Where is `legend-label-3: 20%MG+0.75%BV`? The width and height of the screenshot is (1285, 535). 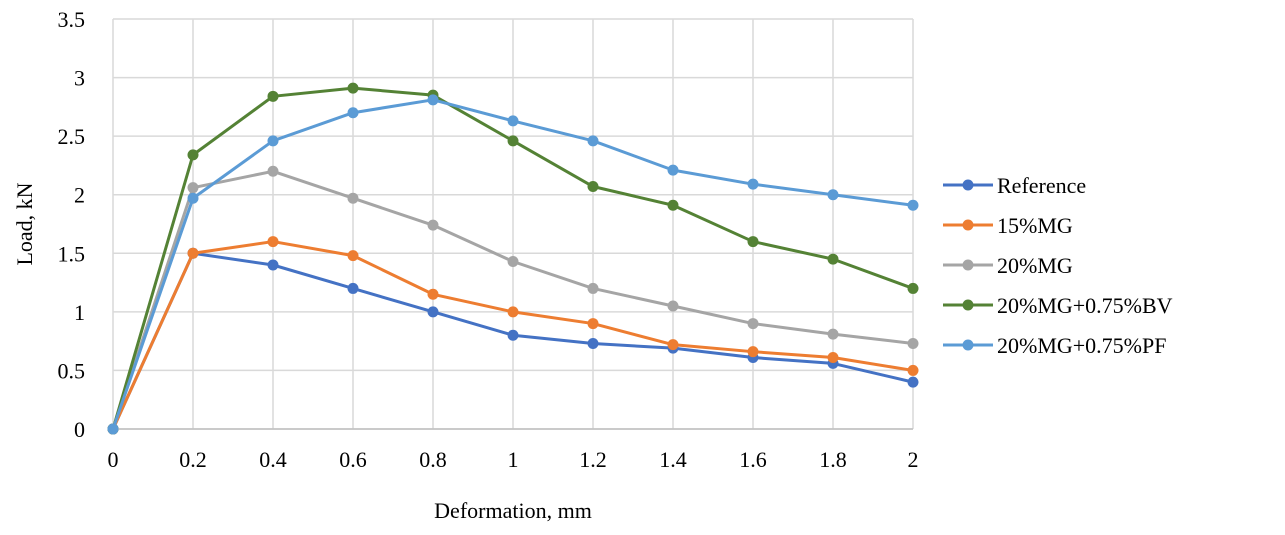
legend-label-3: 20%MG+0.75%BV is located at coordinates (1085, 305).